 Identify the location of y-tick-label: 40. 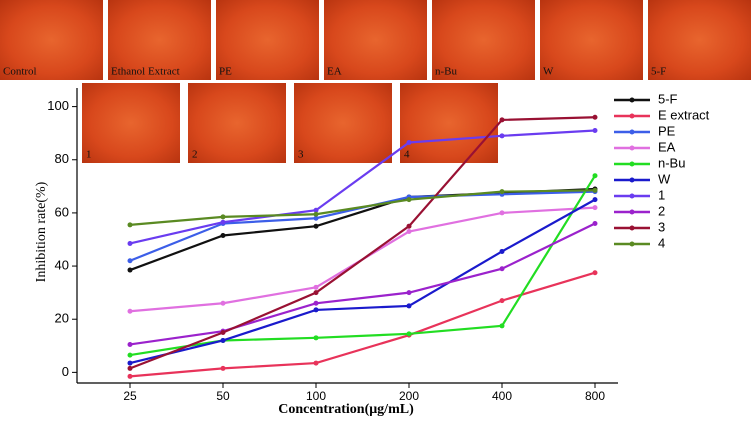
(62, 265).